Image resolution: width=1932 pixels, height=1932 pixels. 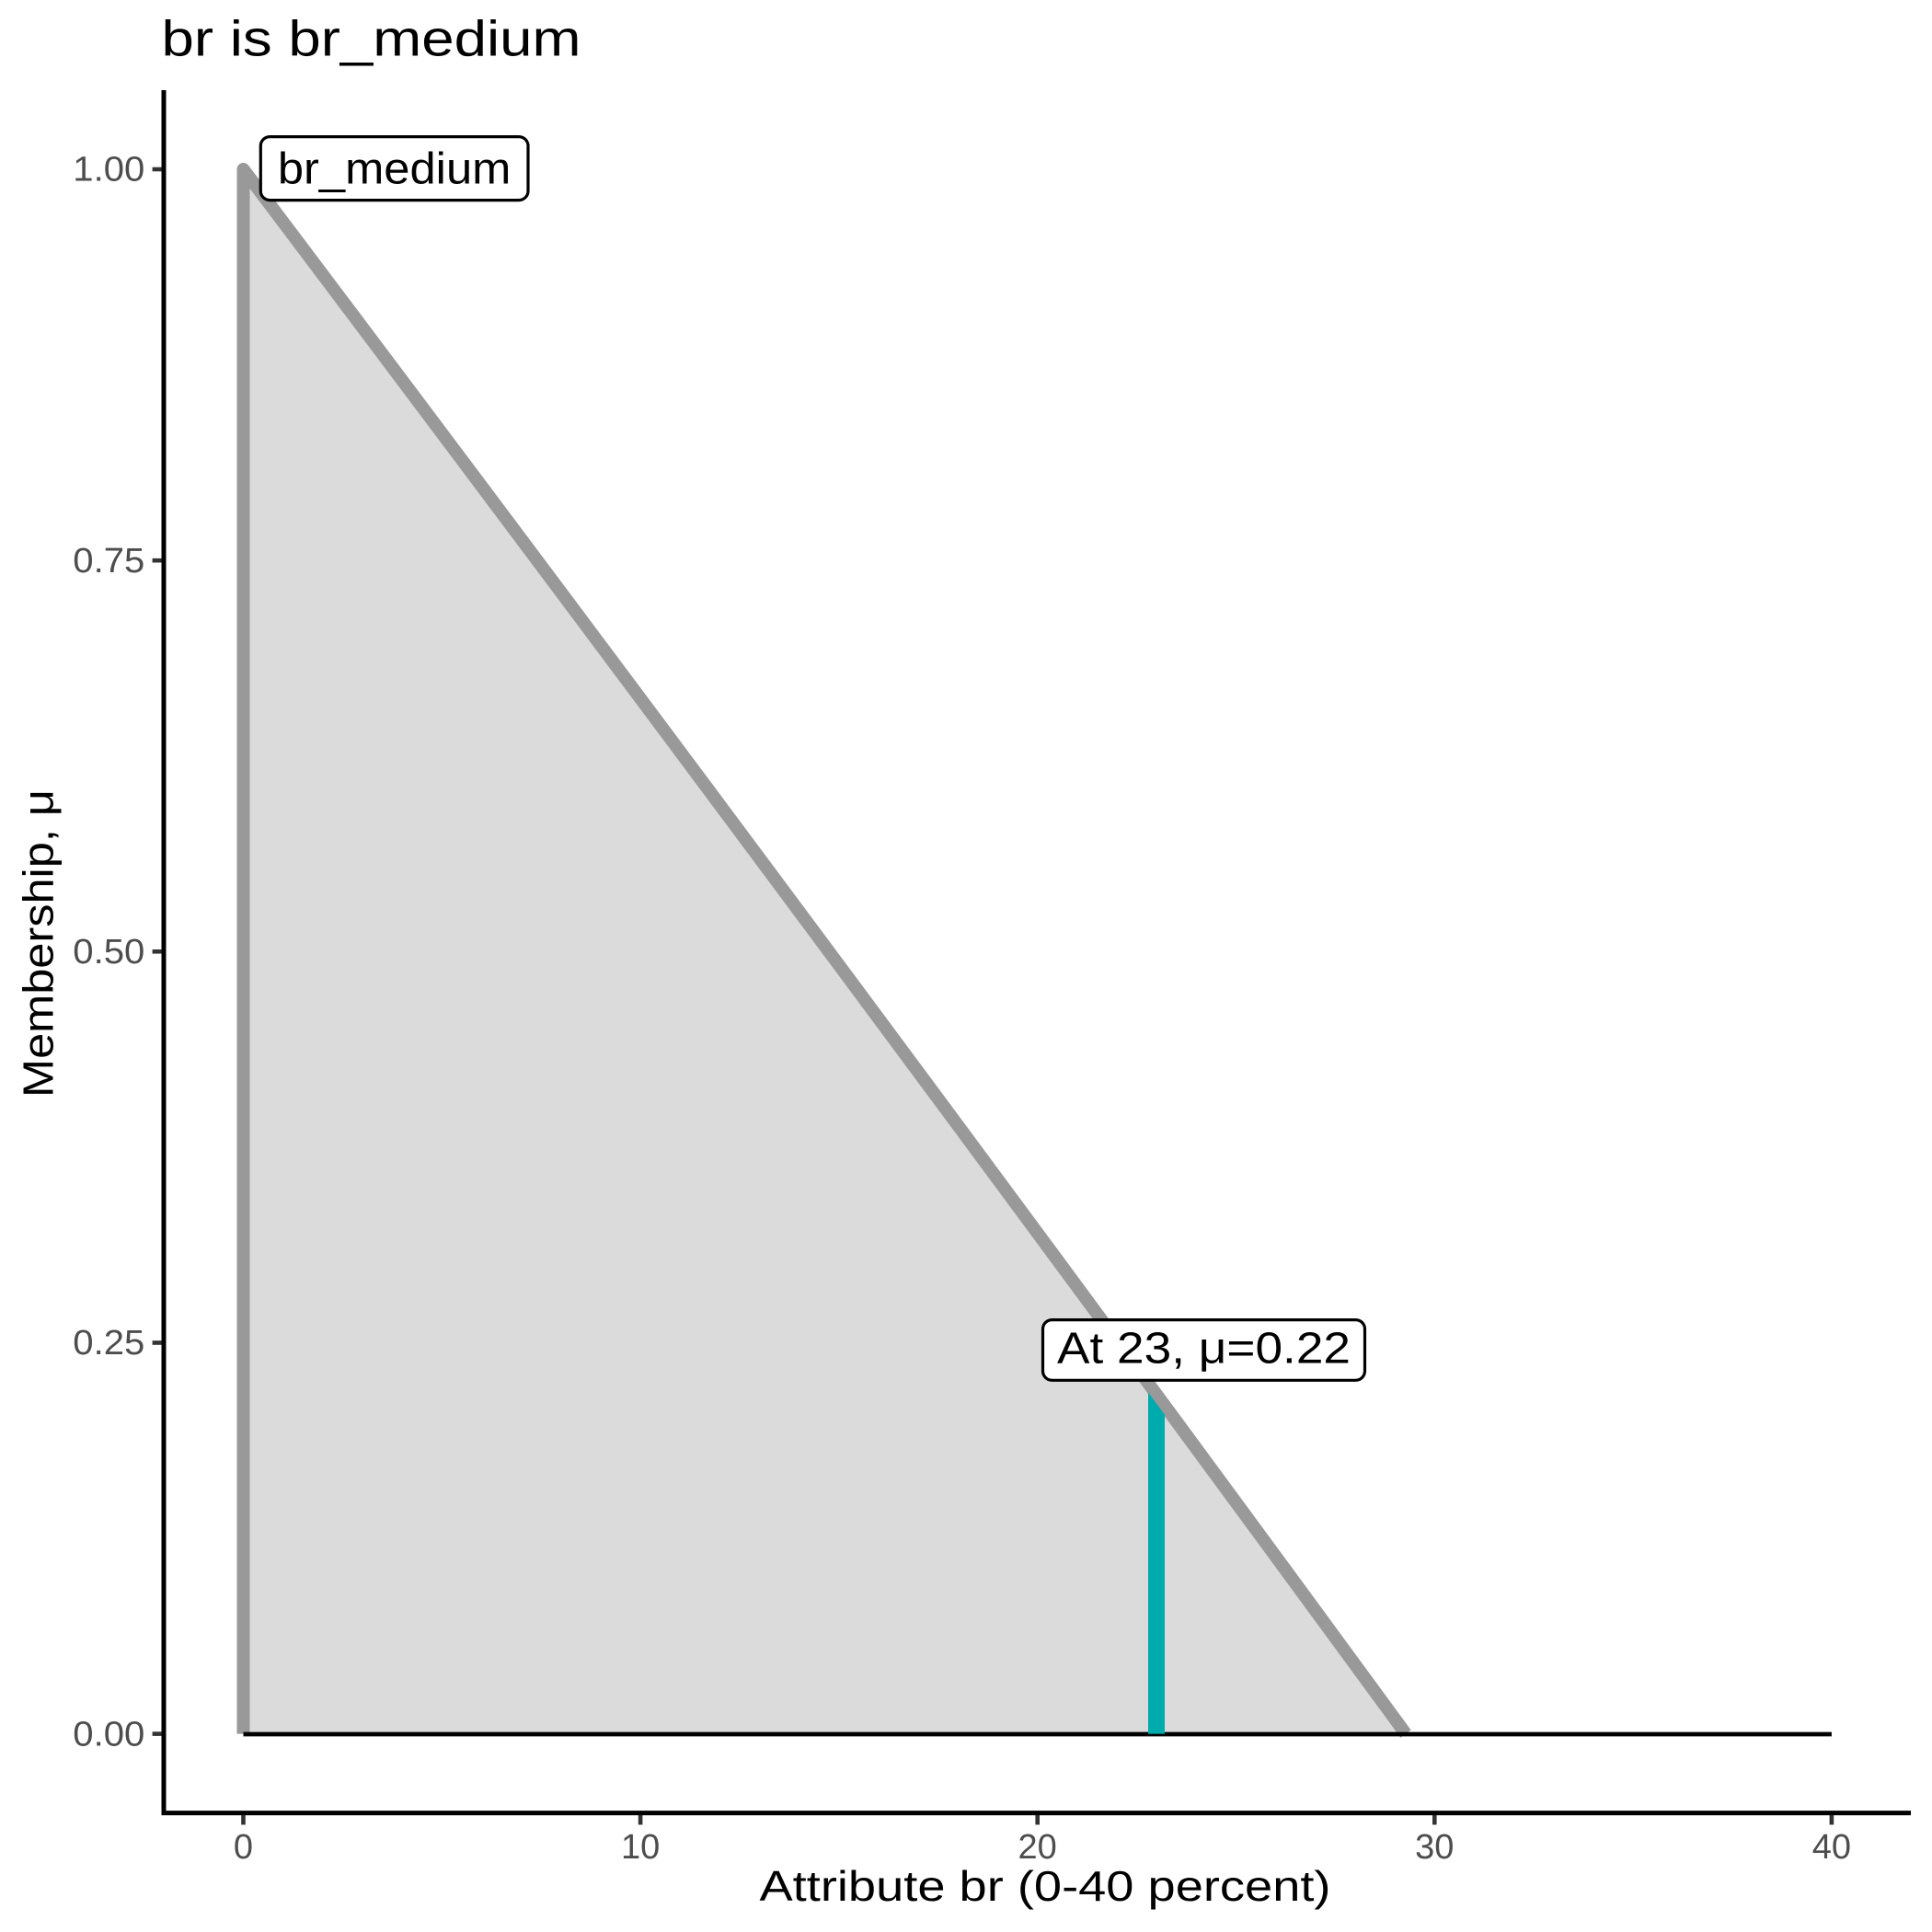 What do you see at coordinates (1204, 1349) in the screenshot?
I see `svg-text: At 23, μ=0.22` at bounding box center [1204, 1349].